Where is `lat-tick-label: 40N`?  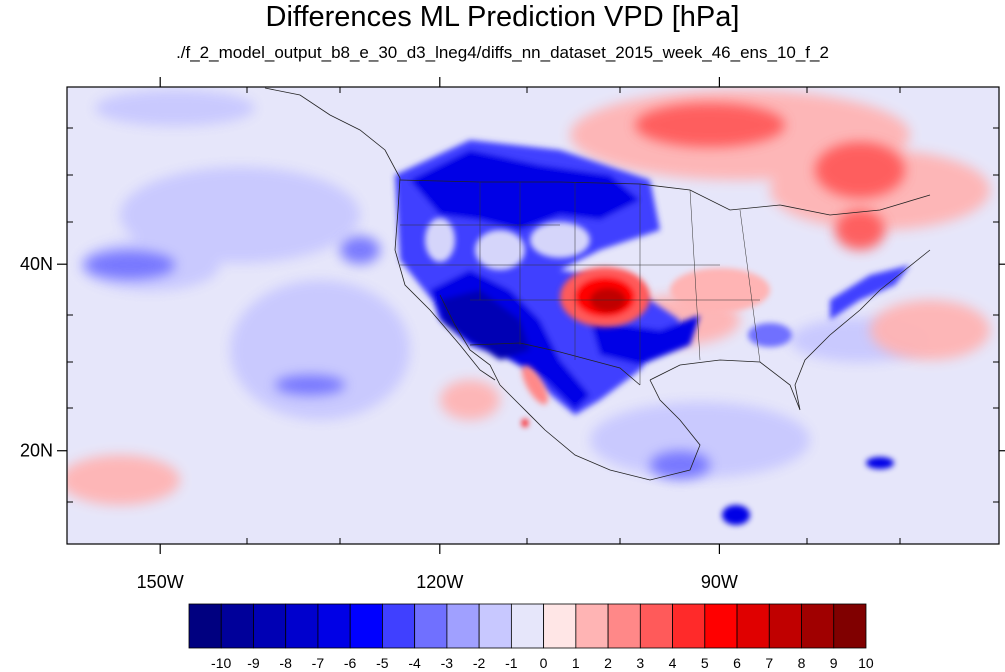
lat-tick-label: 40N is located at coordinates (36, 264).